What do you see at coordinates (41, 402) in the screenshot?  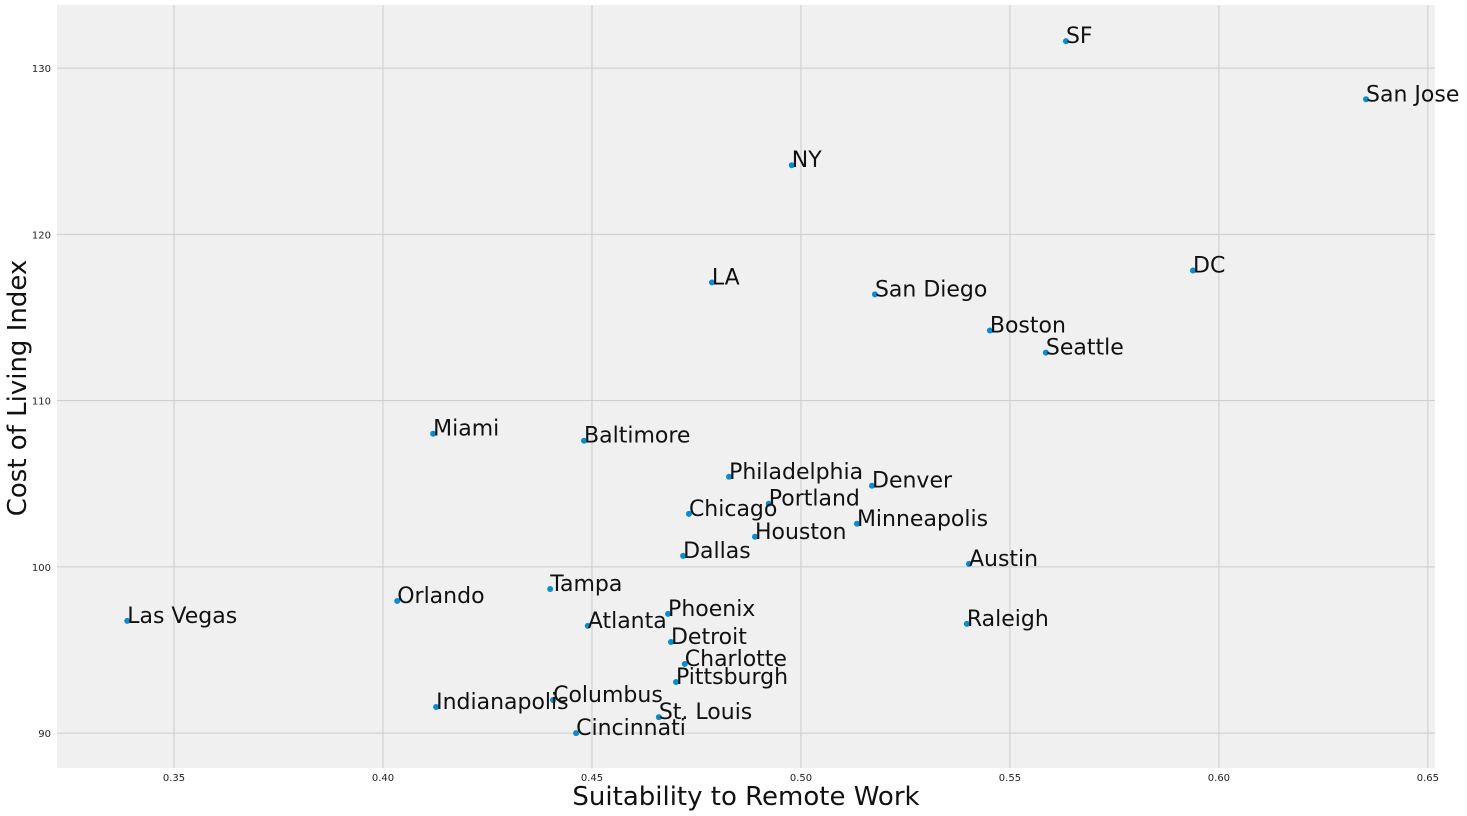 I see `y-tick-label: 110` at bounding box center [41, 402].